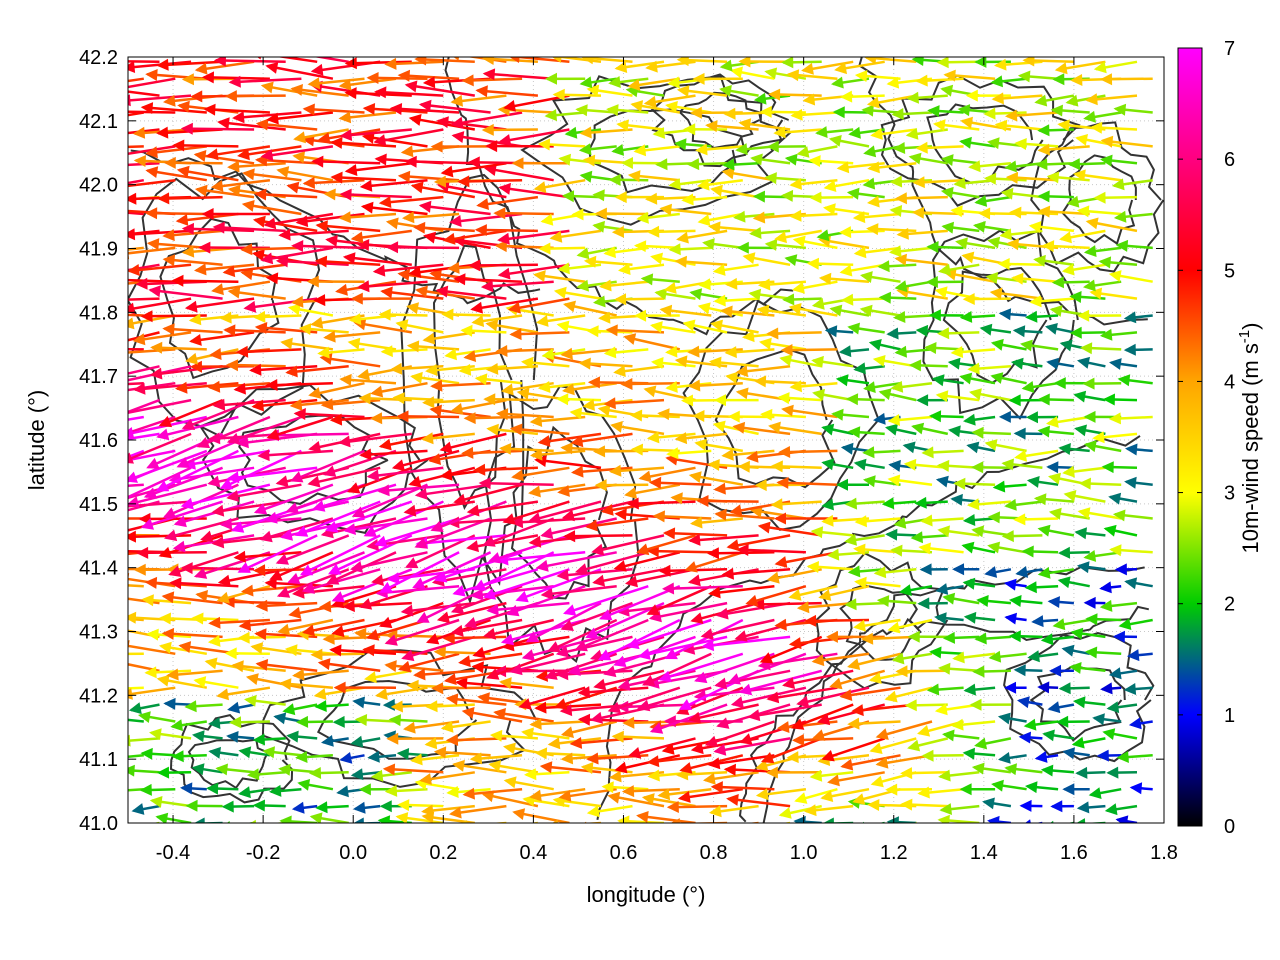 This screenshot has width=1280, height=960. Describe the element at coordinates (98, 441) in the screenshot. I see `y-tick-label: 41.6` at that location.